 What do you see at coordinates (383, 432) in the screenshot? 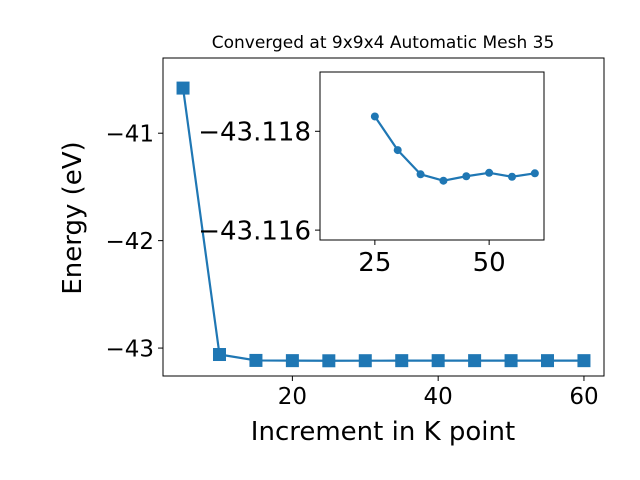
I see `x-axis-label: Increment in K point` at bounding box center [383, 432].